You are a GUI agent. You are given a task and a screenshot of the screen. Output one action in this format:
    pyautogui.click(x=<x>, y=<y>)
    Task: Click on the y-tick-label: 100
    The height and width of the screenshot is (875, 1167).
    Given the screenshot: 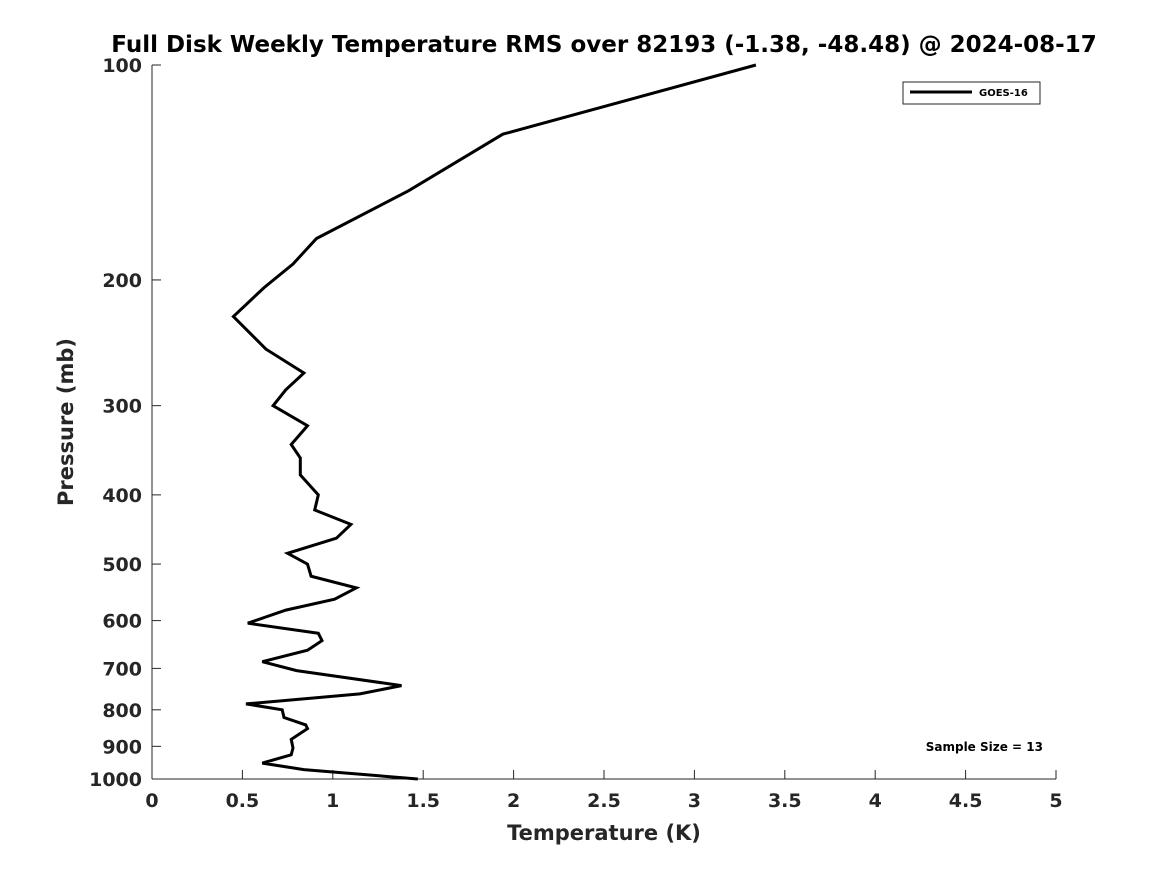 What is the action you would take?
    pyautogui.click(x=122, y=66)
    